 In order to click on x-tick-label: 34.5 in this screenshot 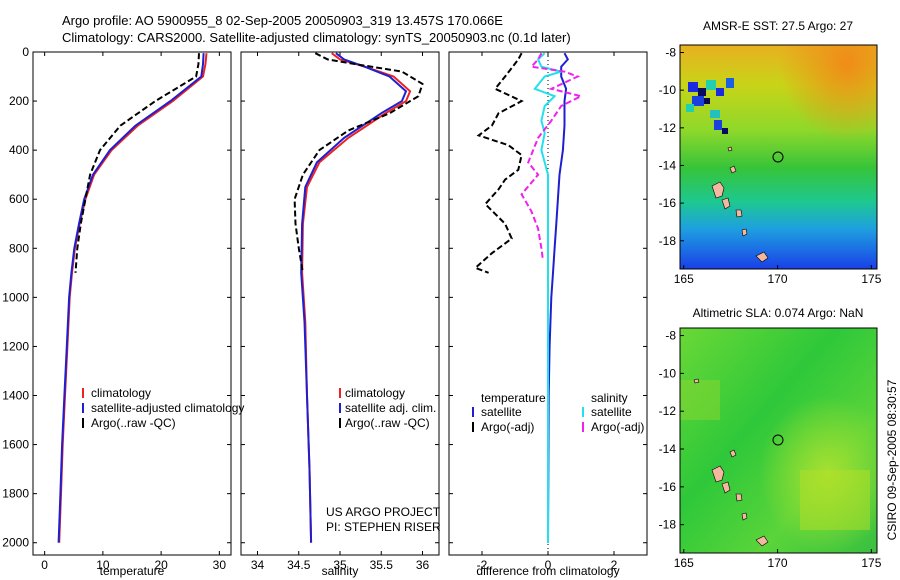, I will do `click(299, 565)`.